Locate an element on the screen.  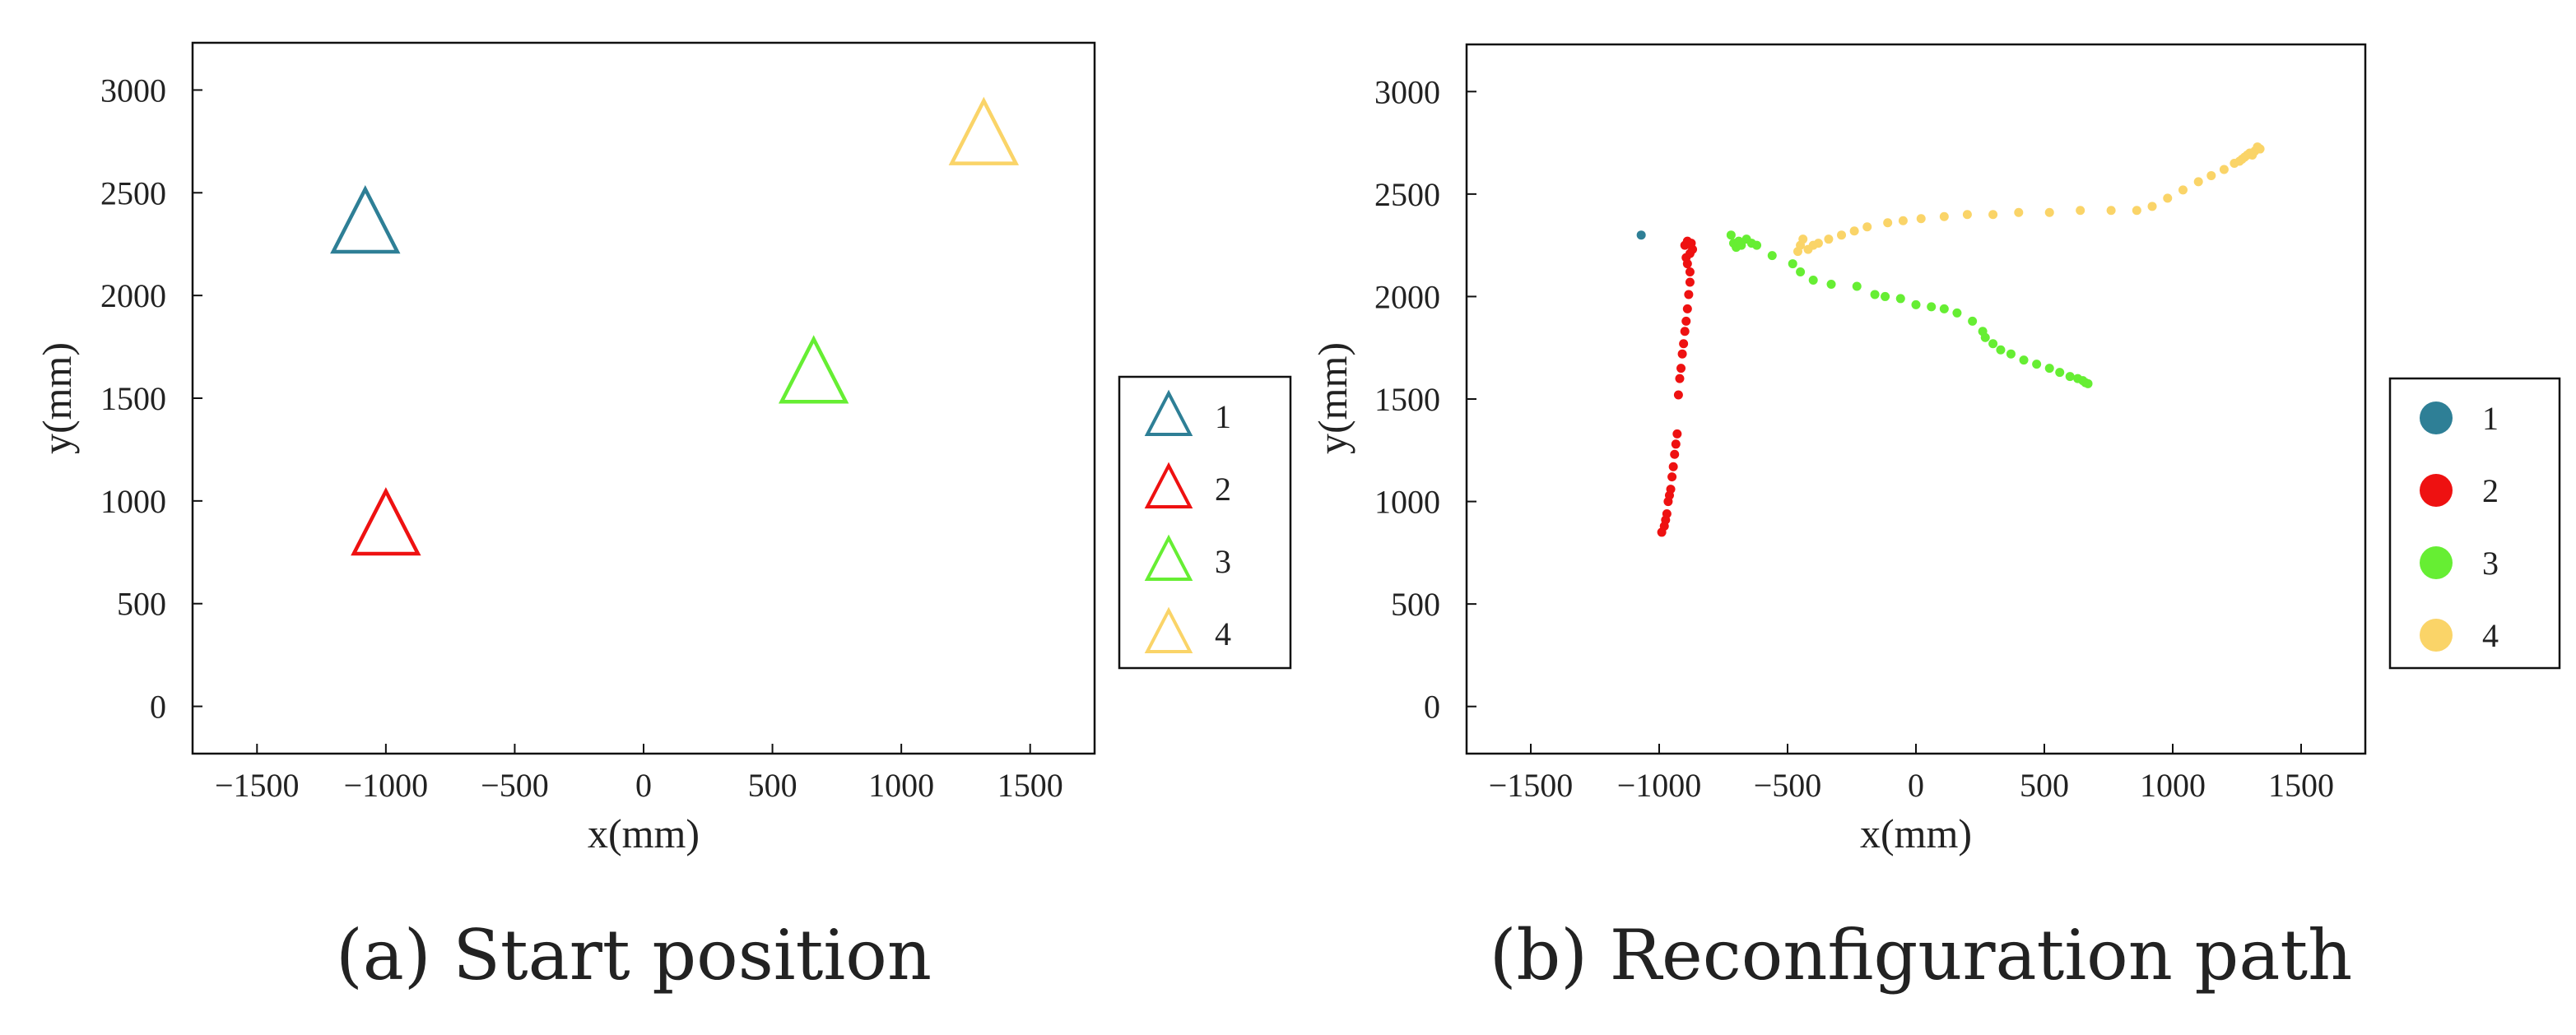
x-tick-label-a: 0 is located at coordinates (643, 785).